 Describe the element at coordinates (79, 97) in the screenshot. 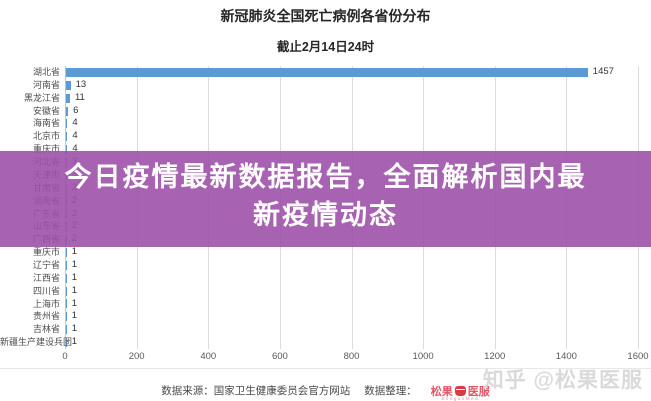

I see `bar-value-label: 11` at that location.